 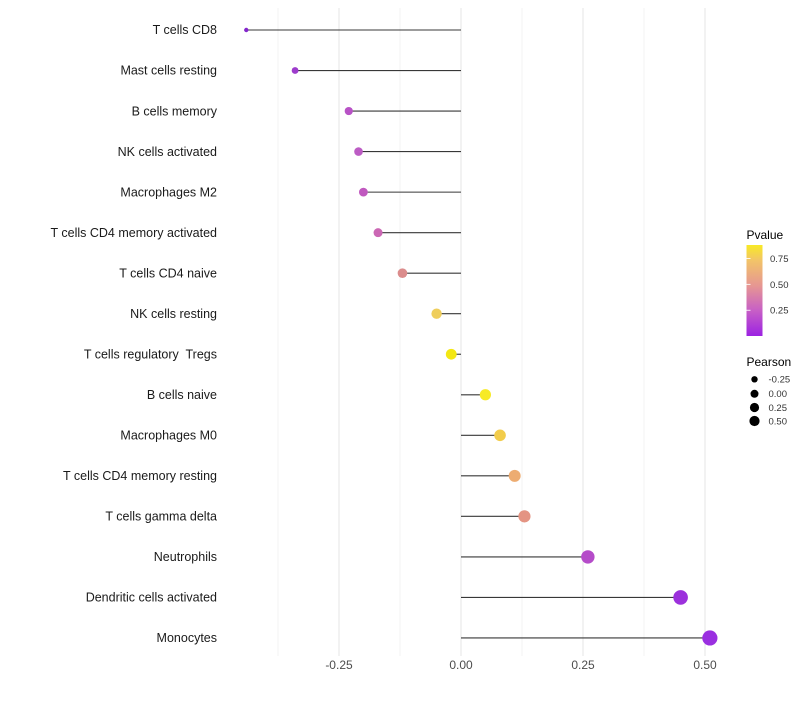 What do you see at coordinates (779, 259) in the screenshot?
I see `colorbar-tick-label: 0.75` at bounding box center [779, 259].